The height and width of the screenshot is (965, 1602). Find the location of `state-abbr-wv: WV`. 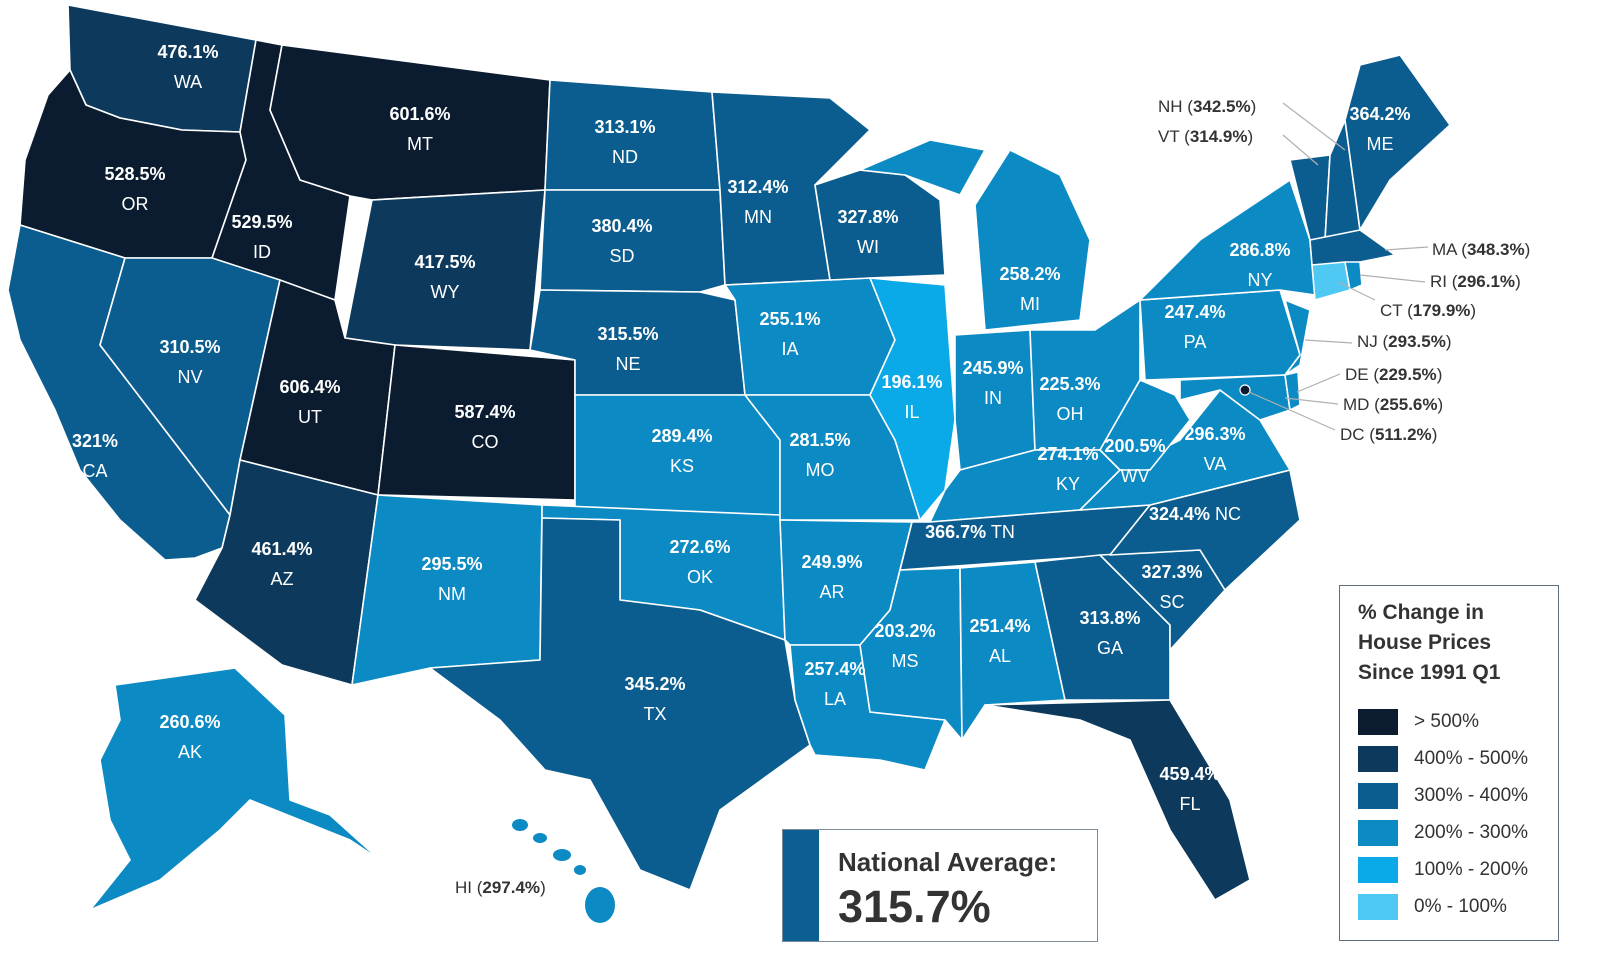

state-abbr-wv: WV is located at coordinates (1135, 476).